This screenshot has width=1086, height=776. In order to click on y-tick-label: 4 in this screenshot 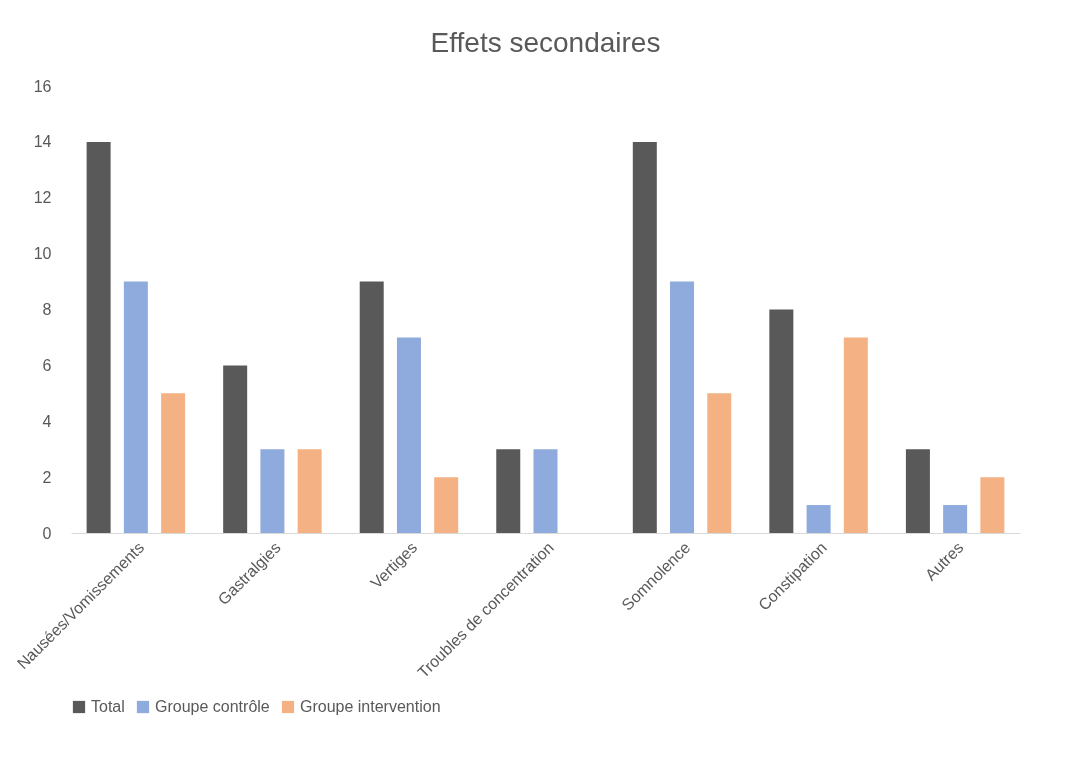, I will do `click(47, 421)`.